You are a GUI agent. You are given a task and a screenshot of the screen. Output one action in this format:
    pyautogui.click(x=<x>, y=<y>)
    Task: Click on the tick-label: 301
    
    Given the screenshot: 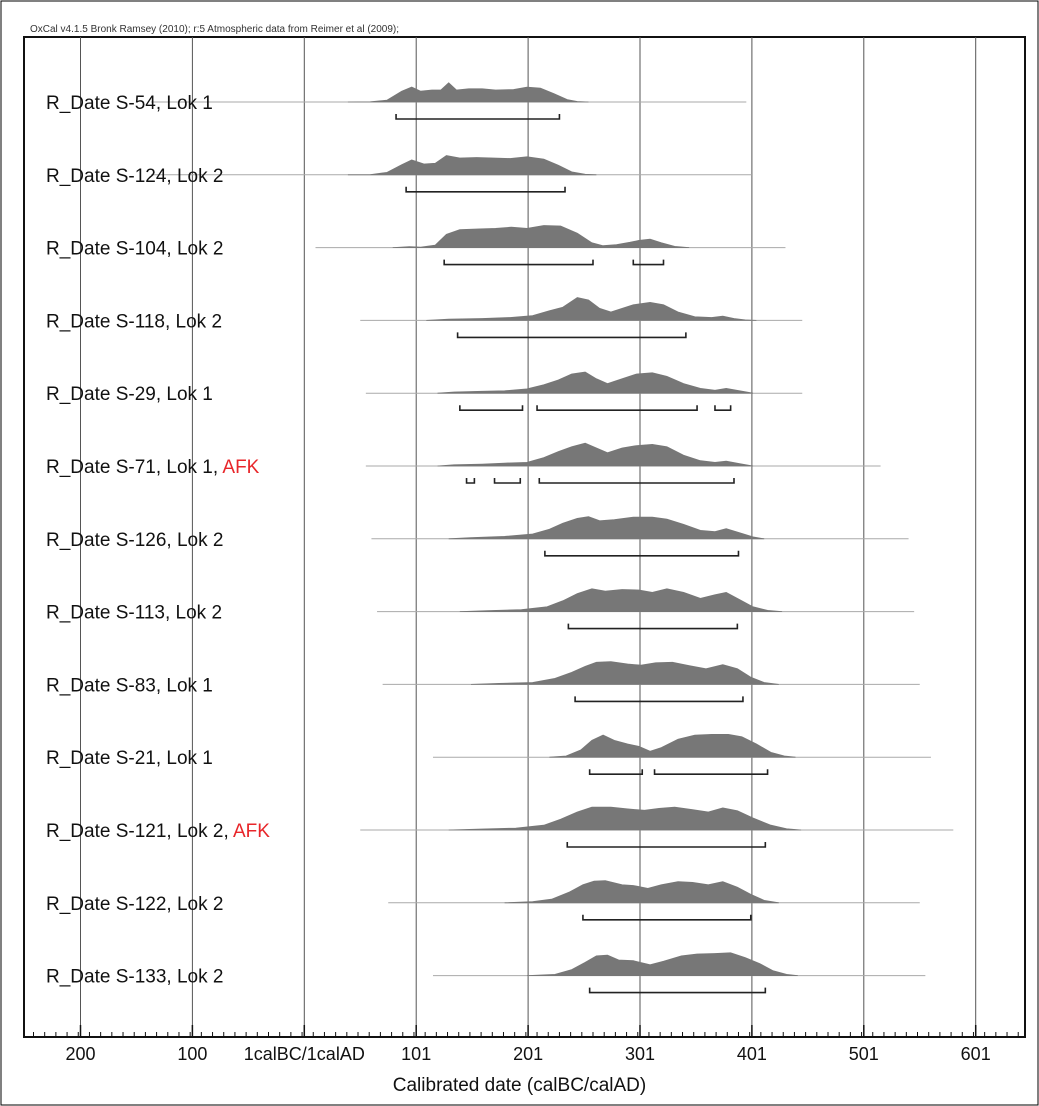 What is the action you would take?
    pyautogui.click(x=640, y=1054)
    